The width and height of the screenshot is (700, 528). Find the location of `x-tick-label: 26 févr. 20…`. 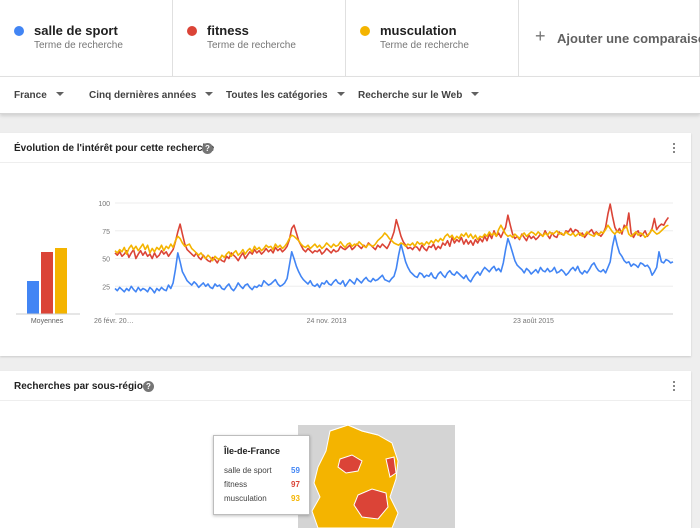

x-tick-label: 26 févr. 20… is located at coordinates (114, 321).